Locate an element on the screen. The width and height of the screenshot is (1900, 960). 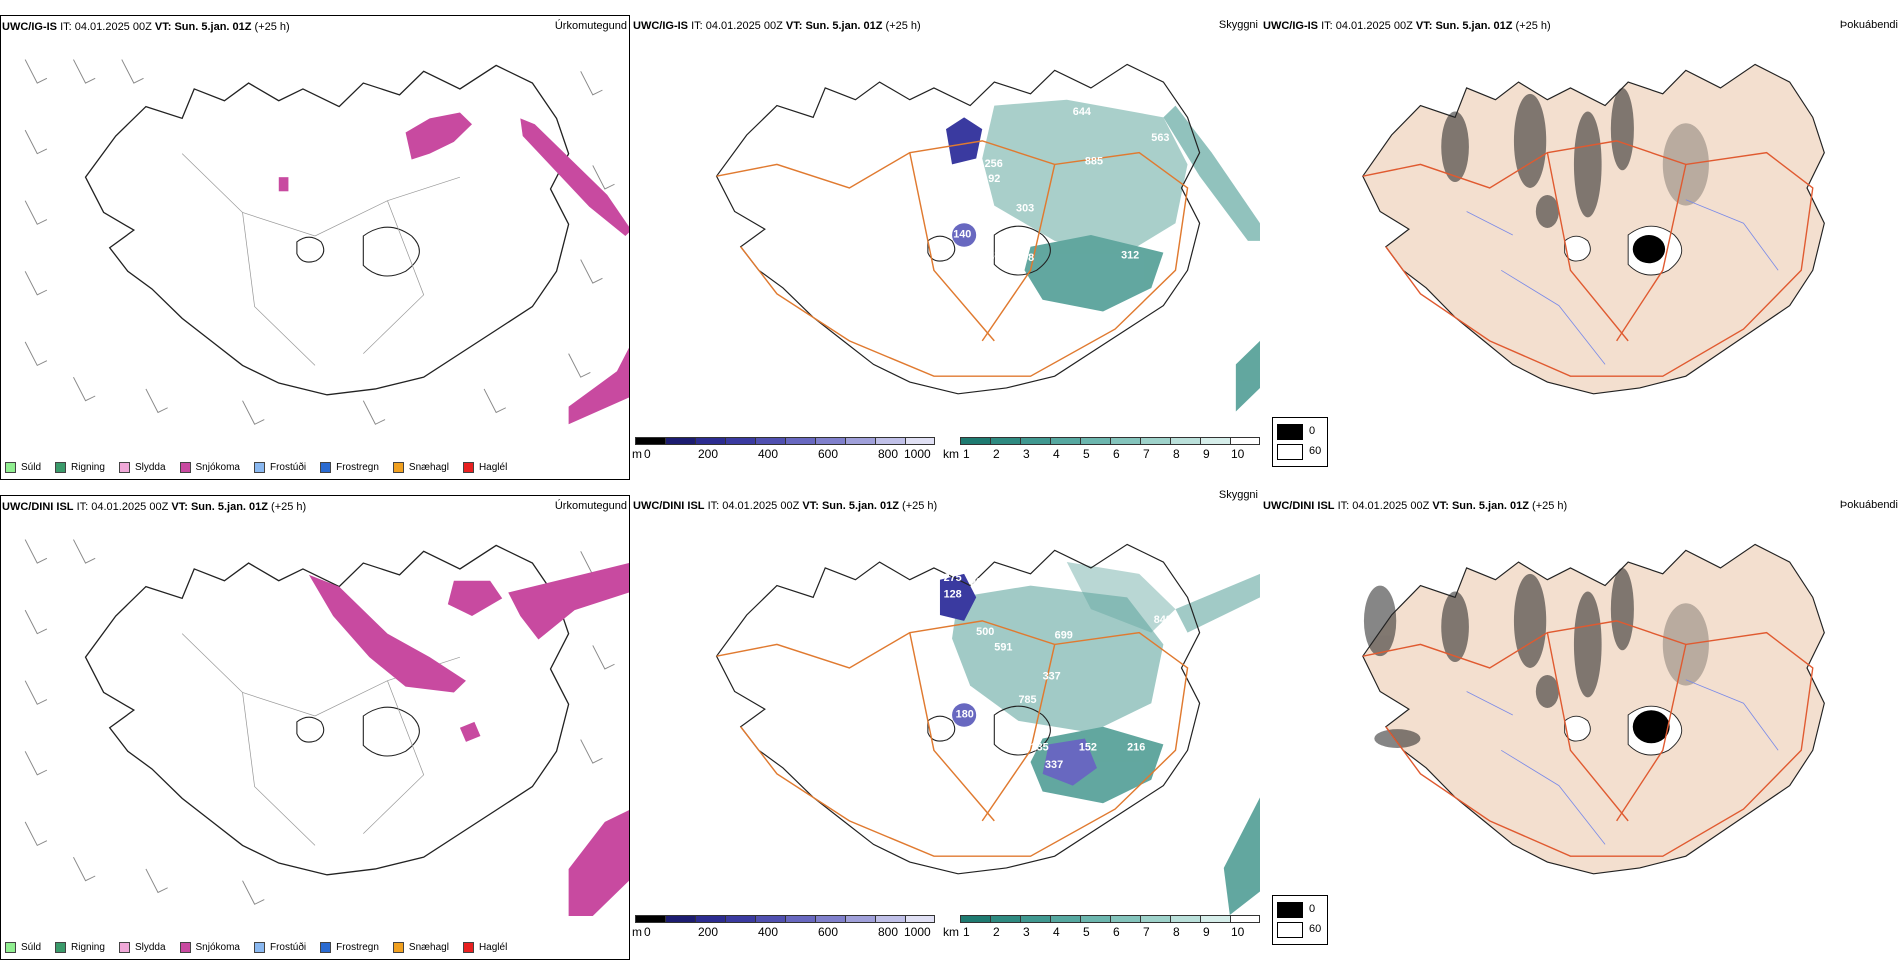
vis-value: 152 is located at coordinates (1088, 747).